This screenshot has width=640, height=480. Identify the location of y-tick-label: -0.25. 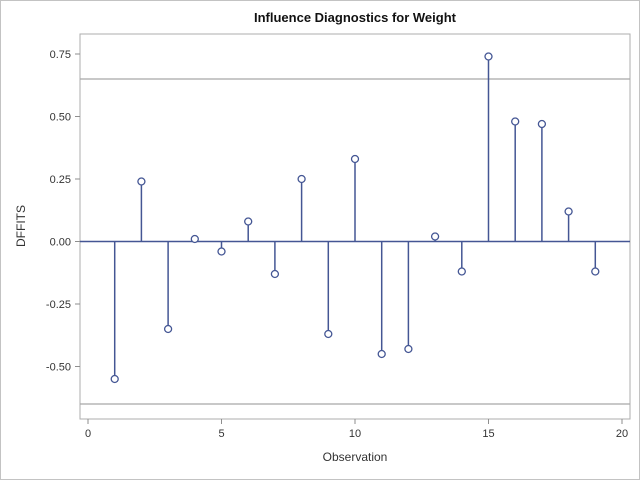
(58, 305).